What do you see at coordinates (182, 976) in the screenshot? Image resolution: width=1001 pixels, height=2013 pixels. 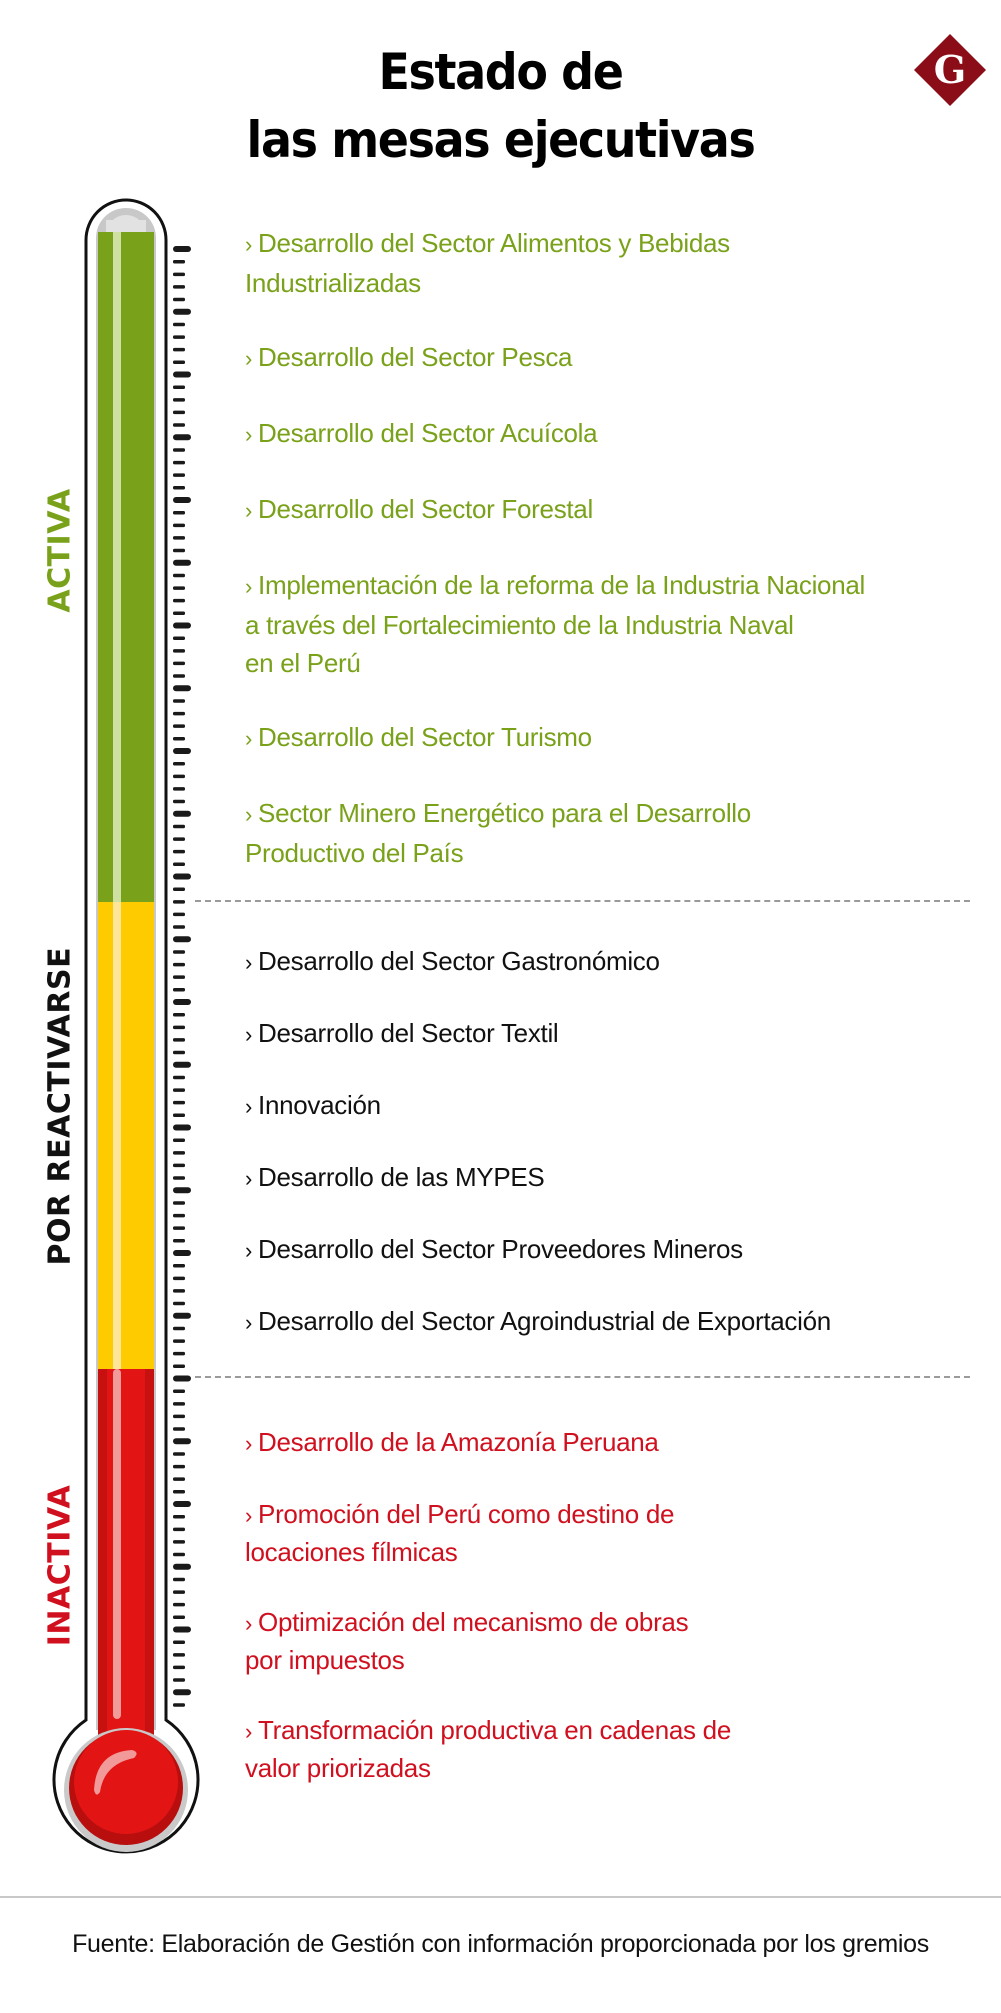 I see `tick-marks` at bounding box center [182, 976].